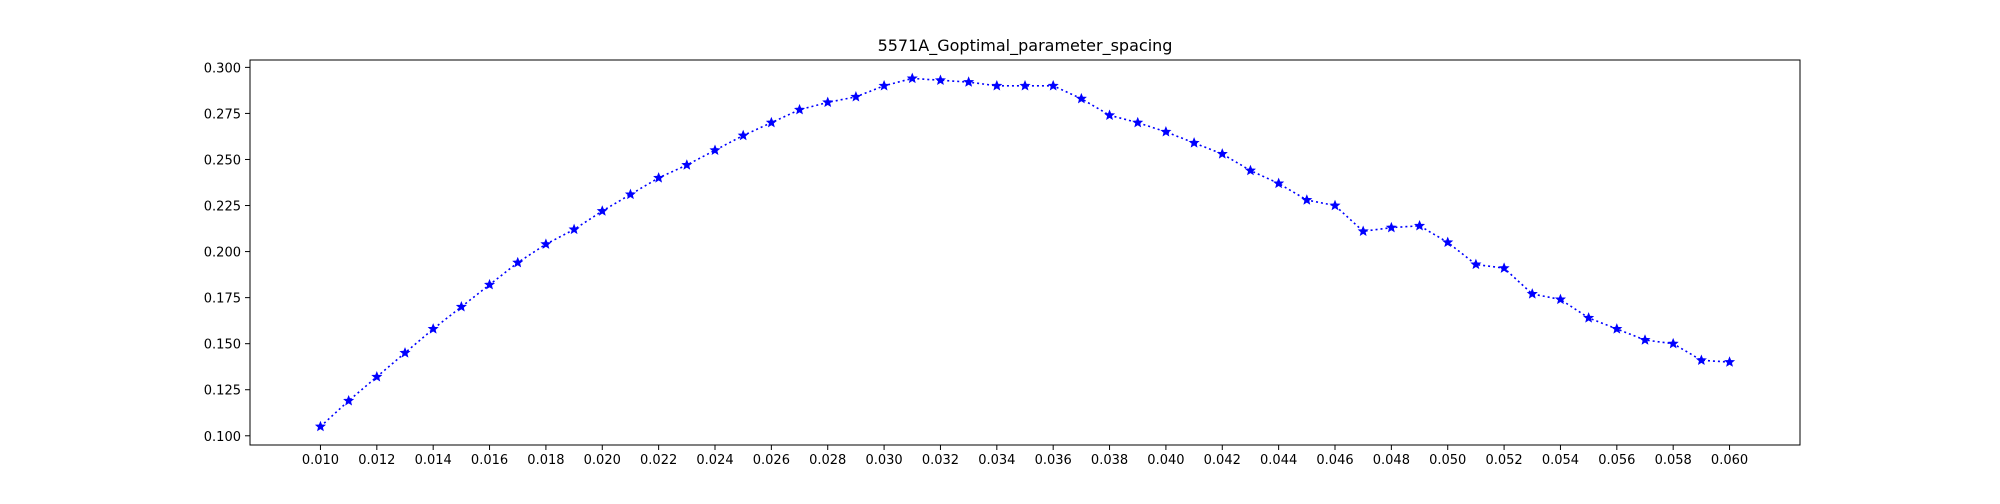 This screenshot has height=504, width=2000. I want to click on x-tick-label: 0.036, so click(1053, 460).